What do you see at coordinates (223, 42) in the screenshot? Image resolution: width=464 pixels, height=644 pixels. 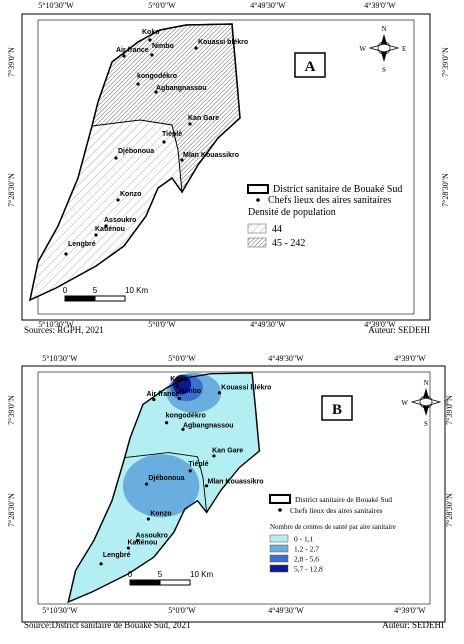 I see `place-label: Kouassi blékro` at bounding box center [223, 42].